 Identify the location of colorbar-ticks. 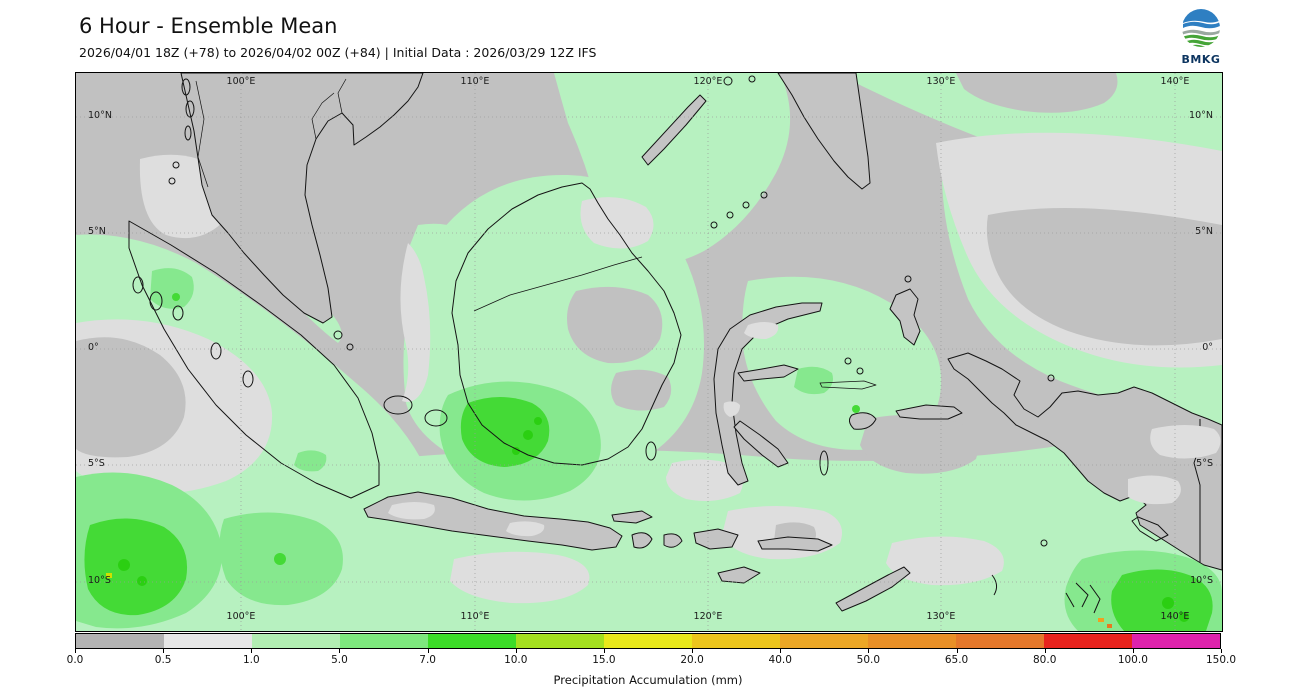
(648, 651).